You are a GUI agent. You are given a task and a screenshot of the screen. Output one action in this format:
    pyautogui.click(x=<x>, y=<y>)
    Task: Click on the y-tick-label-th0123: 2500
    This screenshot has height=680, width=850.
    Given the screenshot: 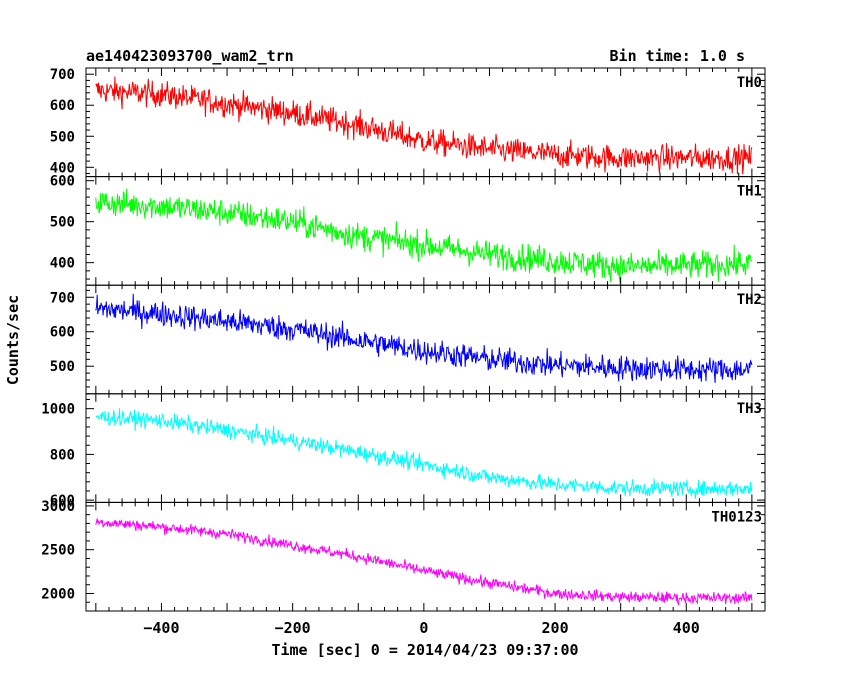 What is the action you would take?
    pyautogui.click(x=58, y=551)
    